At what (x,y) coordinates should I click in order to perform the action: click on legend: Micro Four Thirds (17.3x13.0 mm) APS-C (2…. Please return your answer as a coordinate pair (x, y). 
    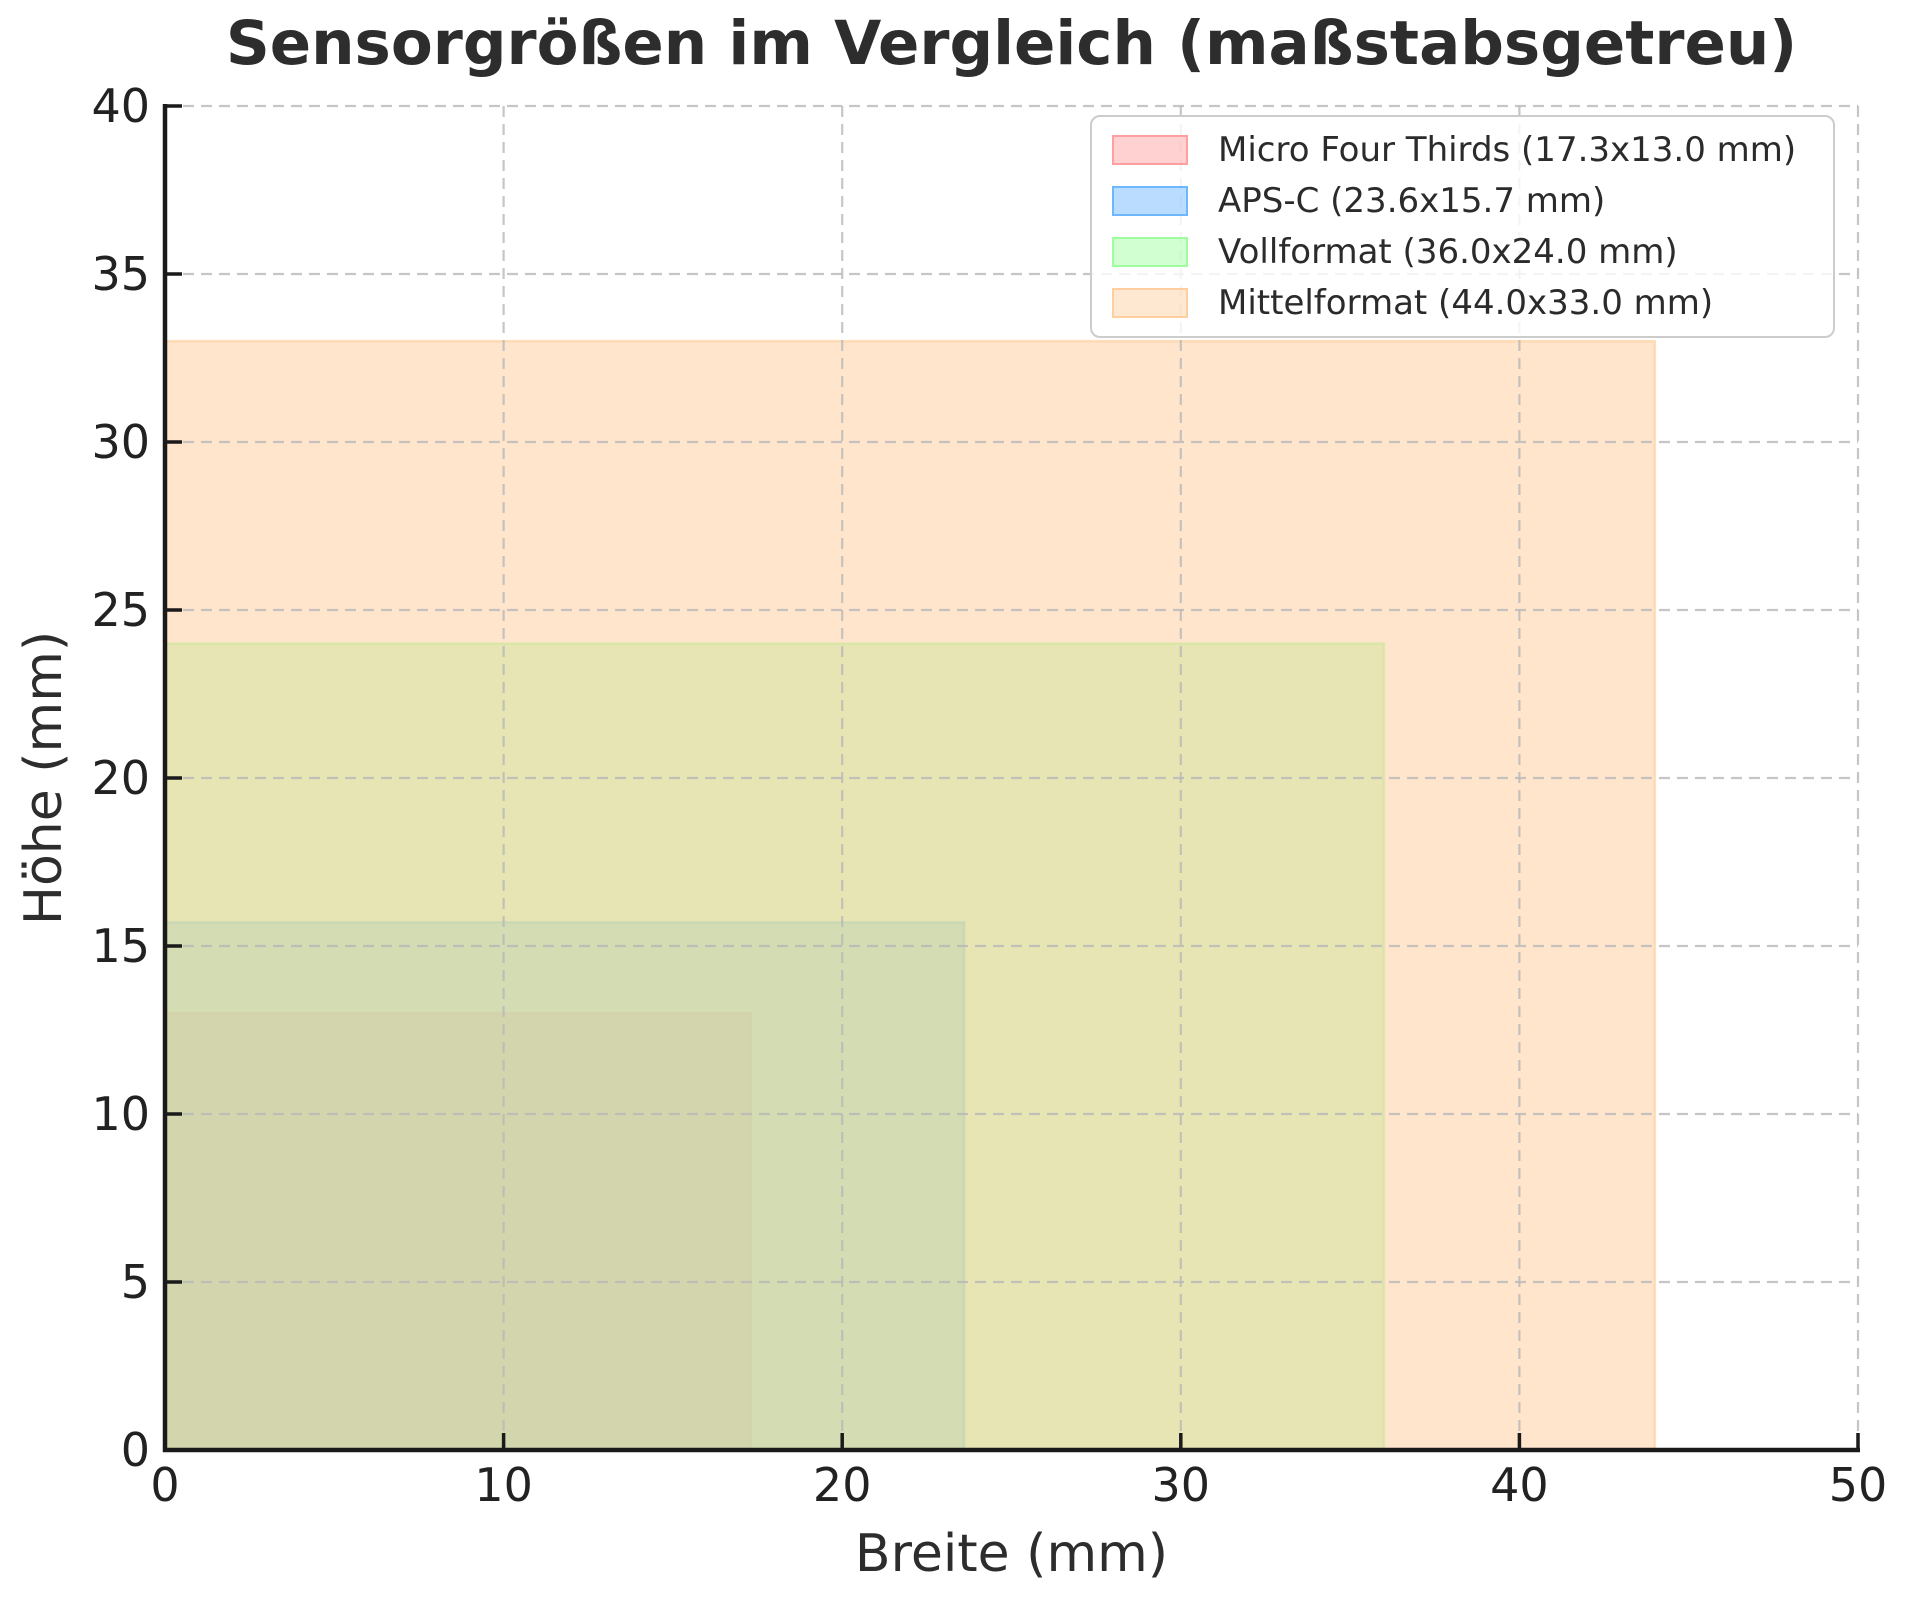
    Looking at the image, I should click on (1462, 226).